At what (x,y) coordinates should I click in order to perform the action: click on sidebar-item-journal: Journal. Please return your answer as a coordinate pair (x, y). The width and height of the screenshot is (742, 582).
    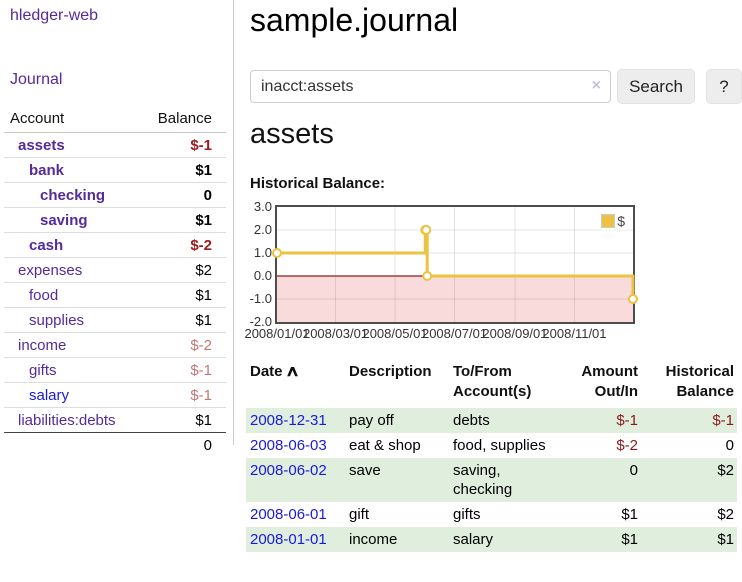
    Looking at the image, I should click on (36, 79).